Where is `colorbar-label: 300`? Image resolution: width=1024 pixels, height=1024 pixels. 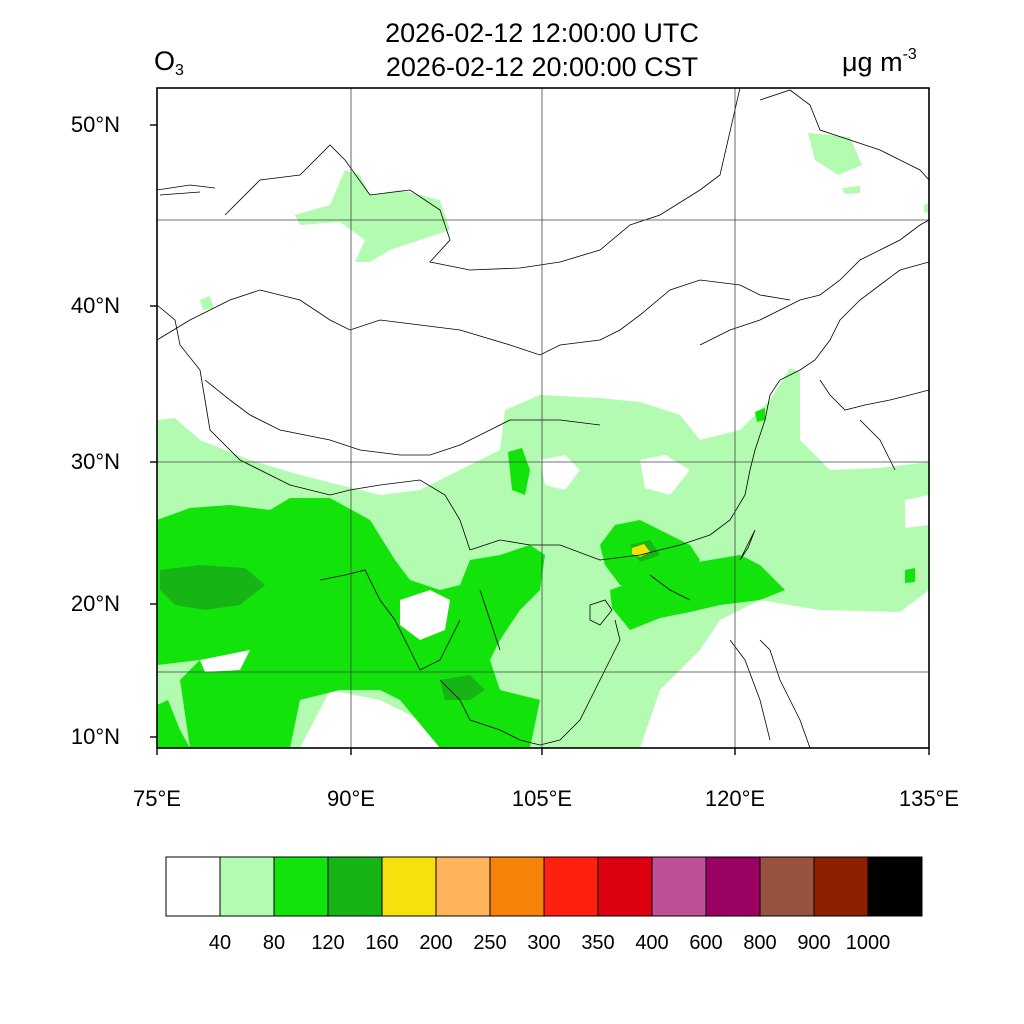 colorbar-label: 300 is located at coordinates (544, 943).